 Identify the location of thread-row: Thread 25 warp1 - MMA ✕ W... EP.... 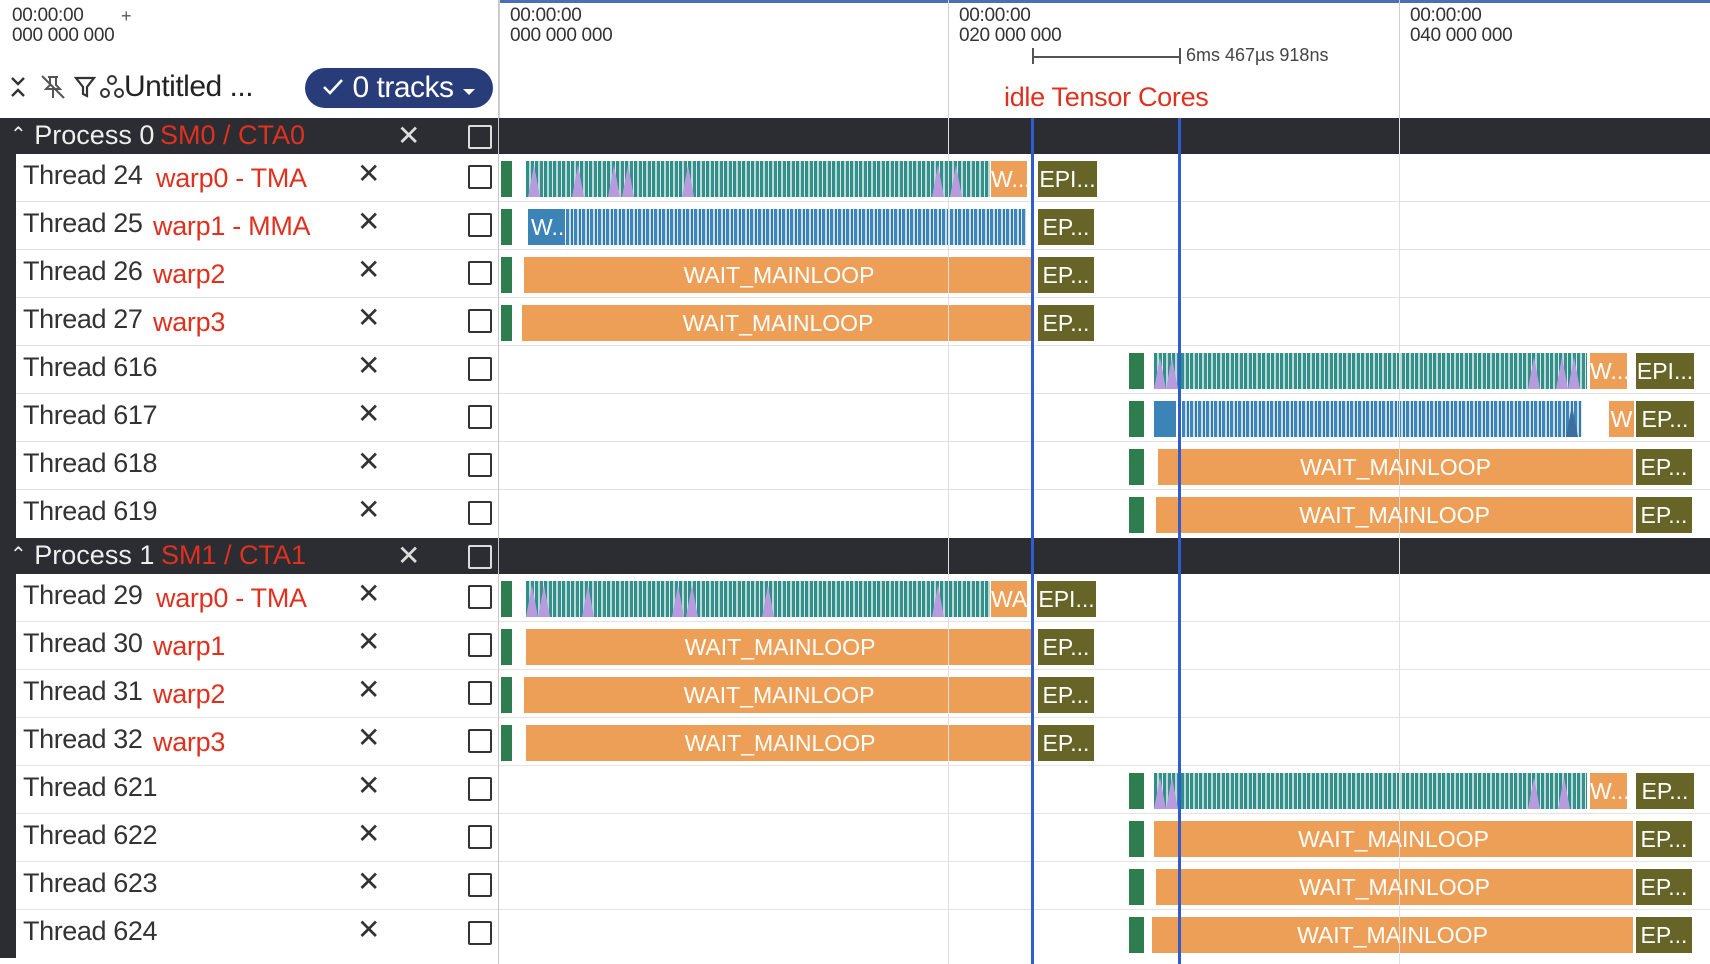
(855, 226).